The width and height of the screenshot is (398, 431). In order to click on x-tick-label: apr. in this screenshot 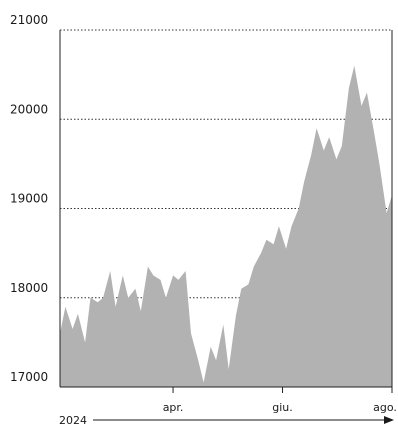, I will do `click(173, 407)`.